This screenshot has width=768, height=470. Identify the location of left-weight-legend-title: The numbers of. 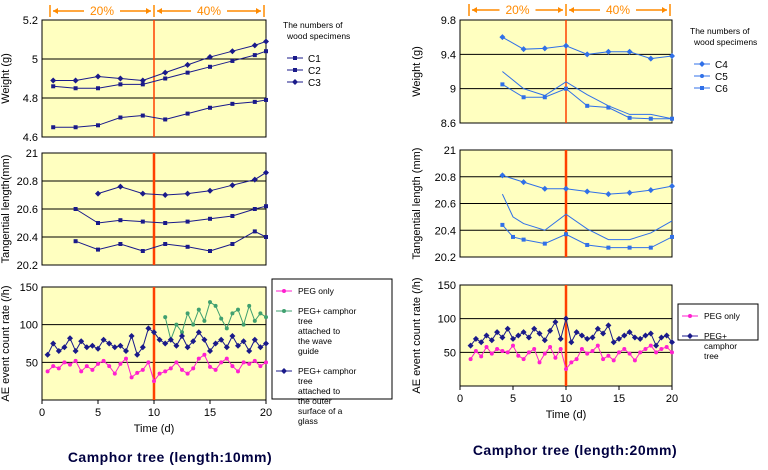
(313, 25).